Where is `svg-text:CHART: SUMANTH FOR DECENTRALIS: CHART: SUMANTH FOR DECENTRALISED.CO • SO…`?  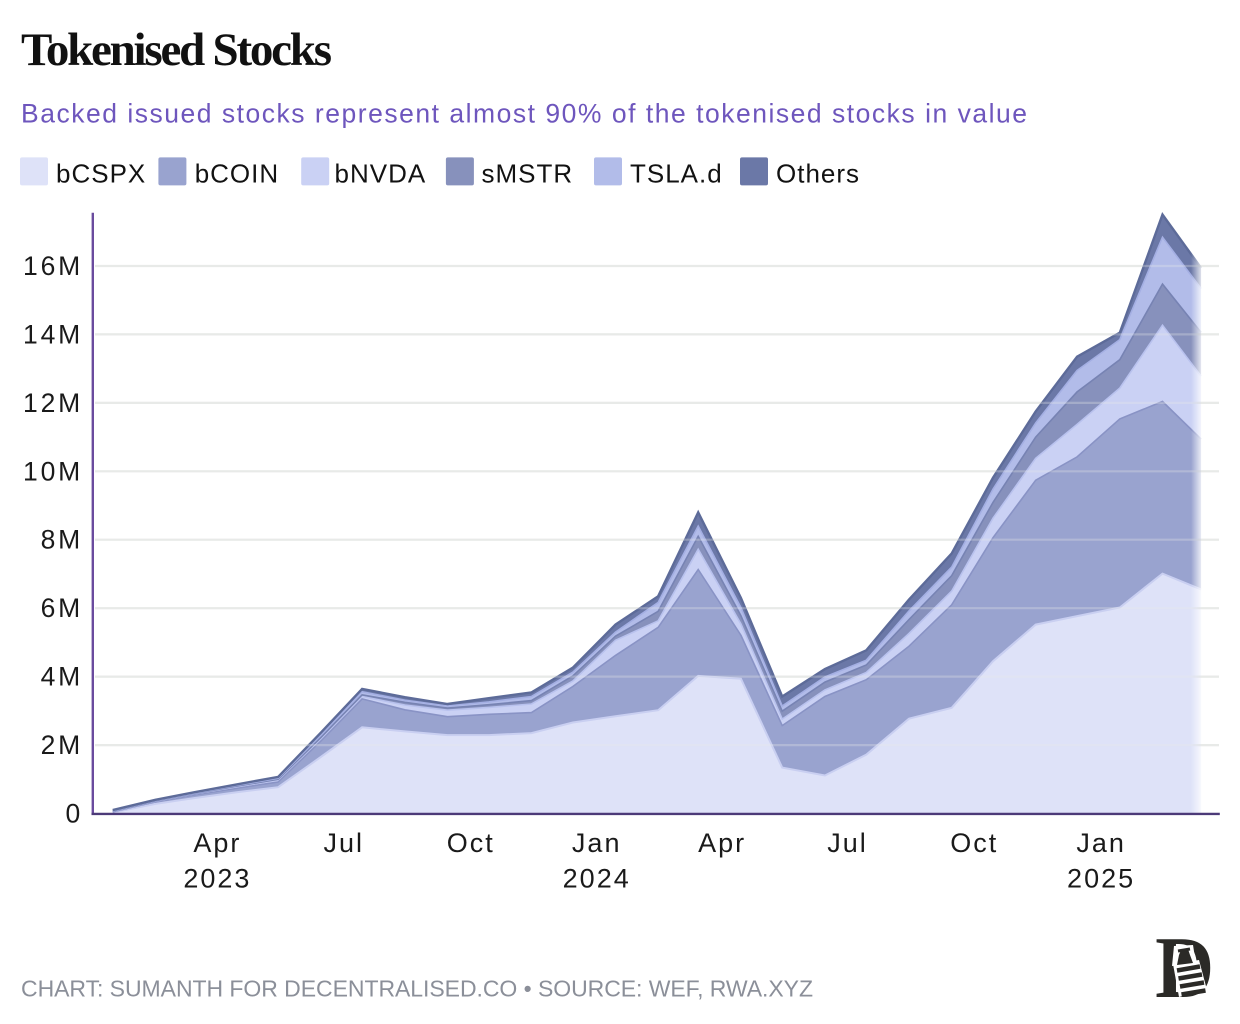
svg-text:CHART: SUMANTH FOR DECENTRALIS: CHART: SUMANTH FOR DECENTRALISED.CO • SO… is located at coordinates (417, 989).